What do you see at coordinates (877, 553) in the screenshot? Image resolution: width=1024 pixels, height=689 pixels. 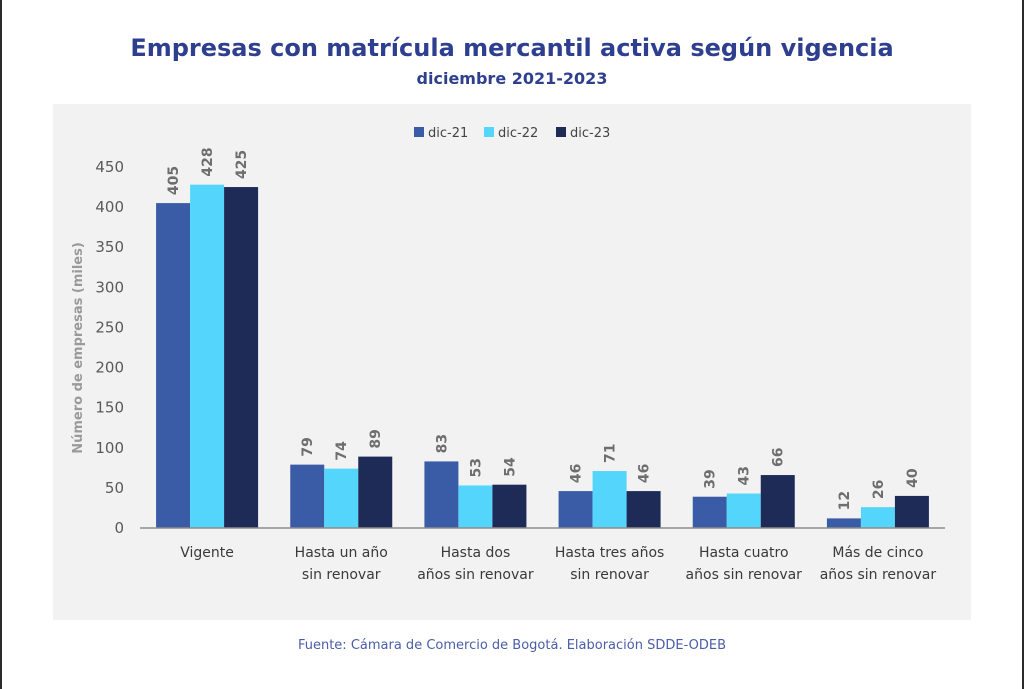 I see `x-tick-label: Más de cinco` at bounding box center [877, 553].